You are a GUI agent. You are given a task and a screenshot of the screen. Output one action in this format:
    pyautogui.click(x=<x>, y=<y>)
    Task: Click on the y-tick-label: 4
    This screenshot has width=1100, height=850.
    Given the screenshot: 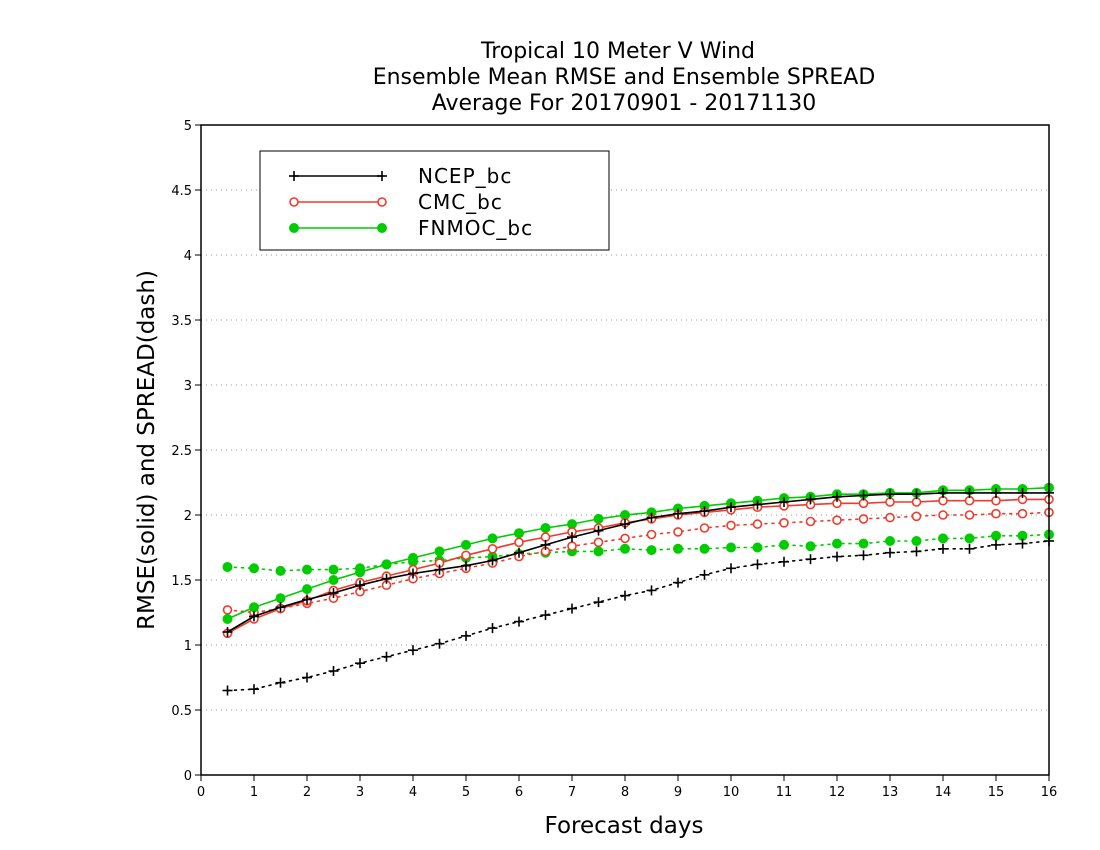 What is the action you would take?
    pyautogui.click(x=188, y=256)
    